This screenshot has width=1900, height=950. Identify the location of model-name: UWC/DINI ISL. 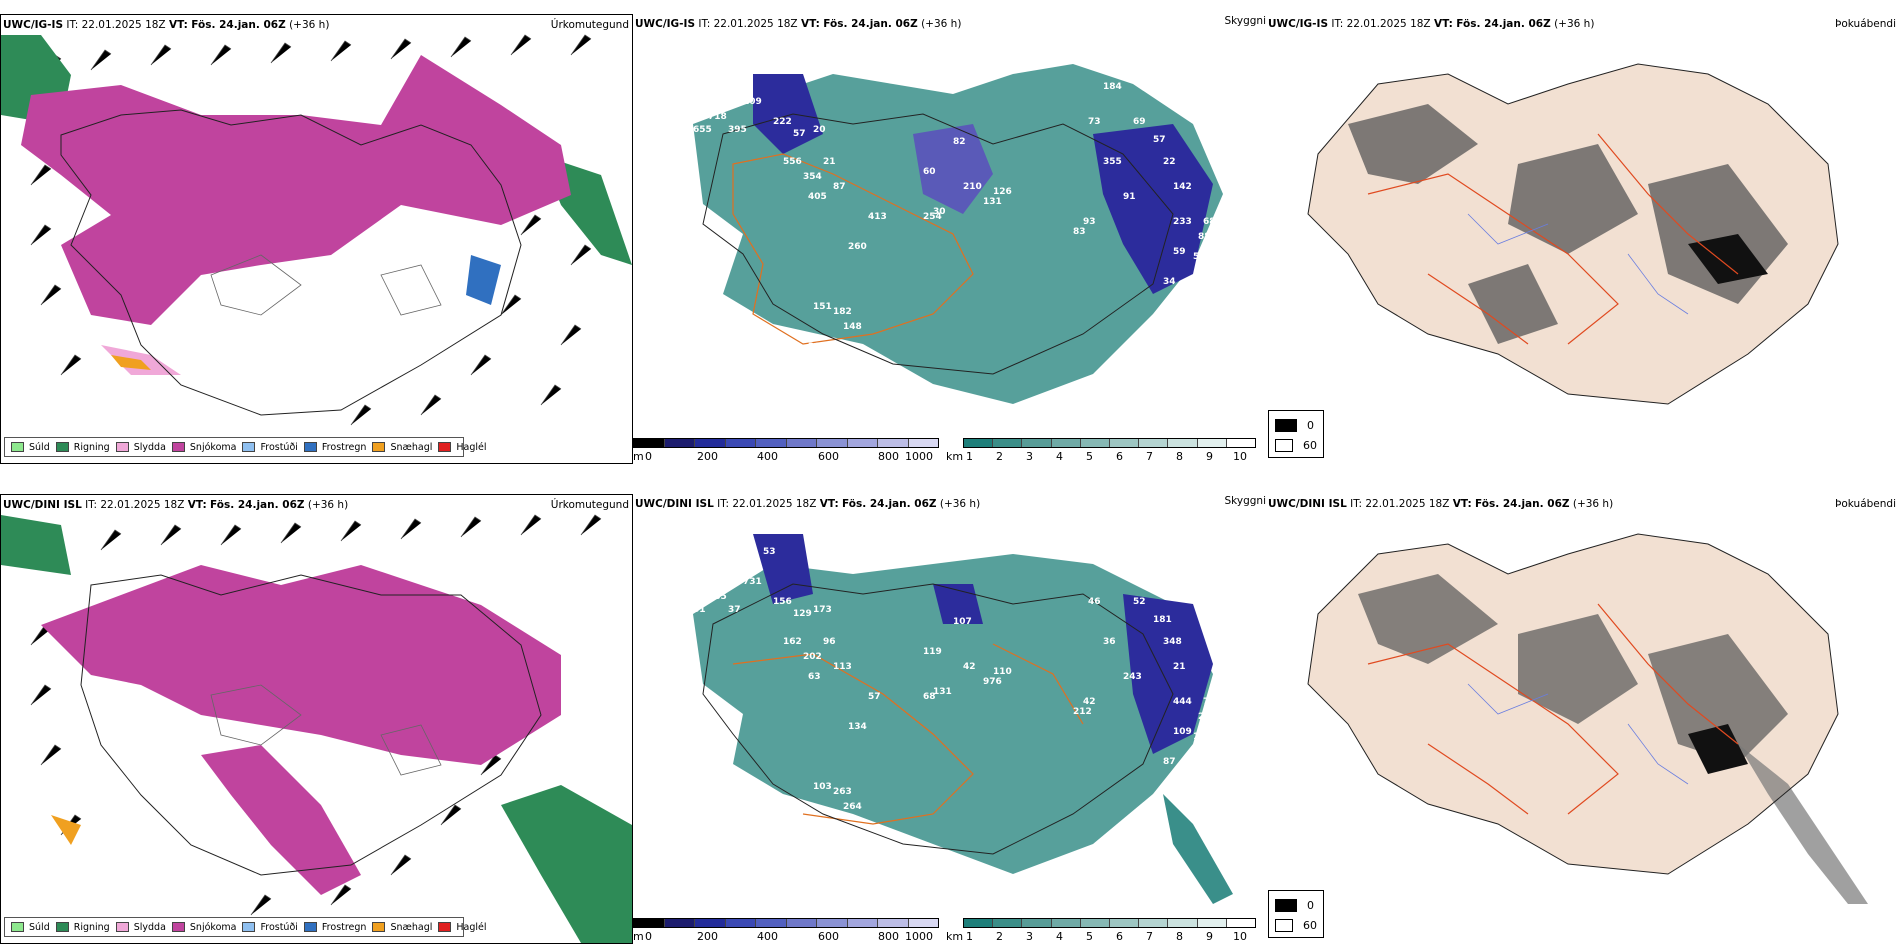
(1307, 504).